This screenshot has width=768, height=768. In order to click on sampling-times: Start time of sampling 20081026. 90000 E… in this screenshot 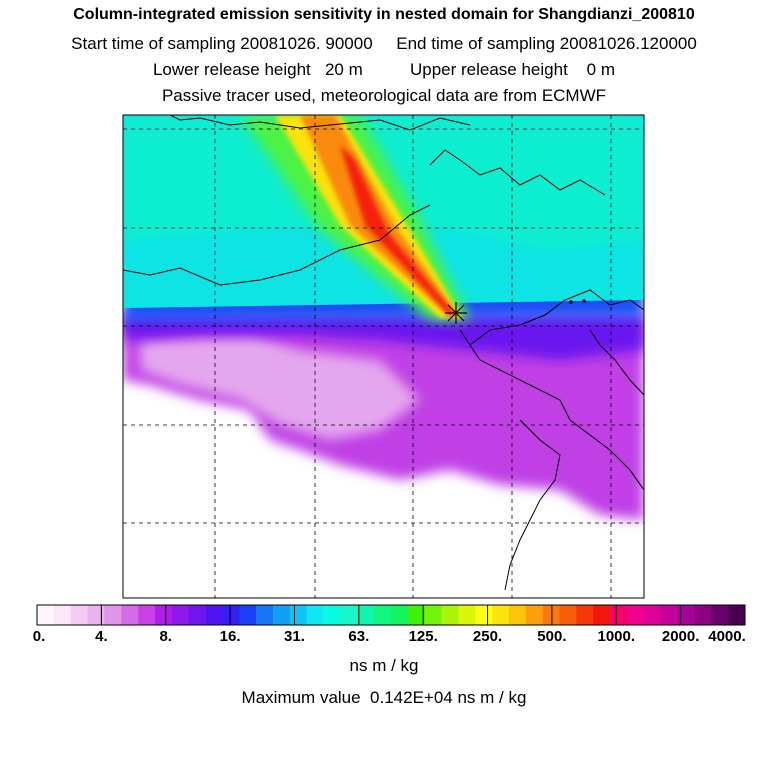, I will do `click(384, 43)`.